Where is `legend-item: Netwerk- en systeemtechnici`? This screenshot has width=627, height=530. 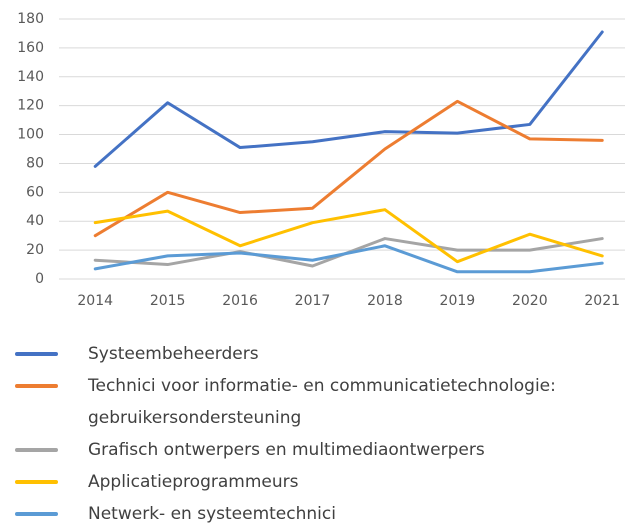
legend-item: Netwerk- en systeemtechnici is located at coordinates (309, 514).